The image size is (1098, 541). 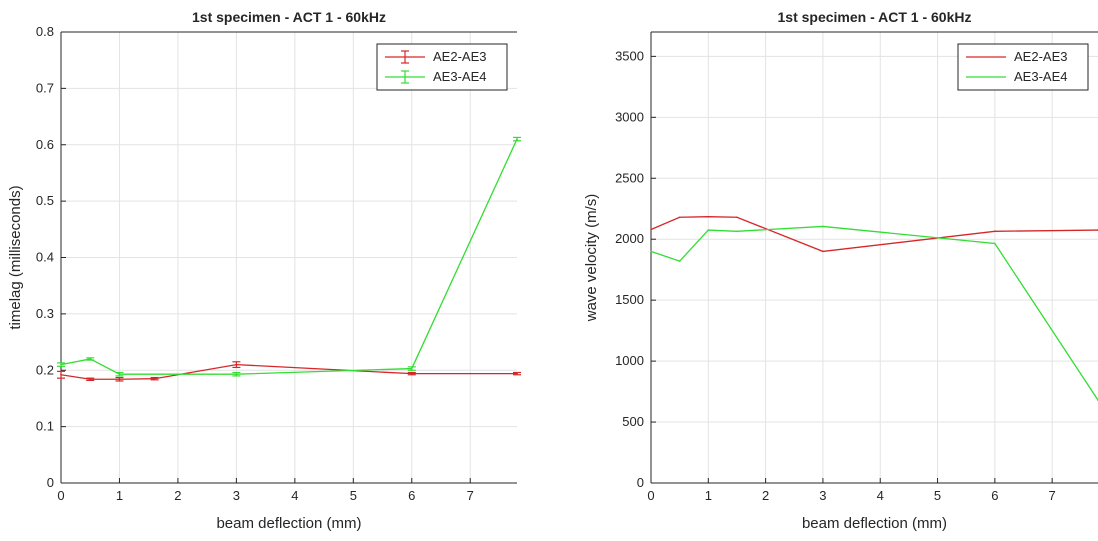 I want to click on y-tick-label: 0.1, so click(x=45, y=426).